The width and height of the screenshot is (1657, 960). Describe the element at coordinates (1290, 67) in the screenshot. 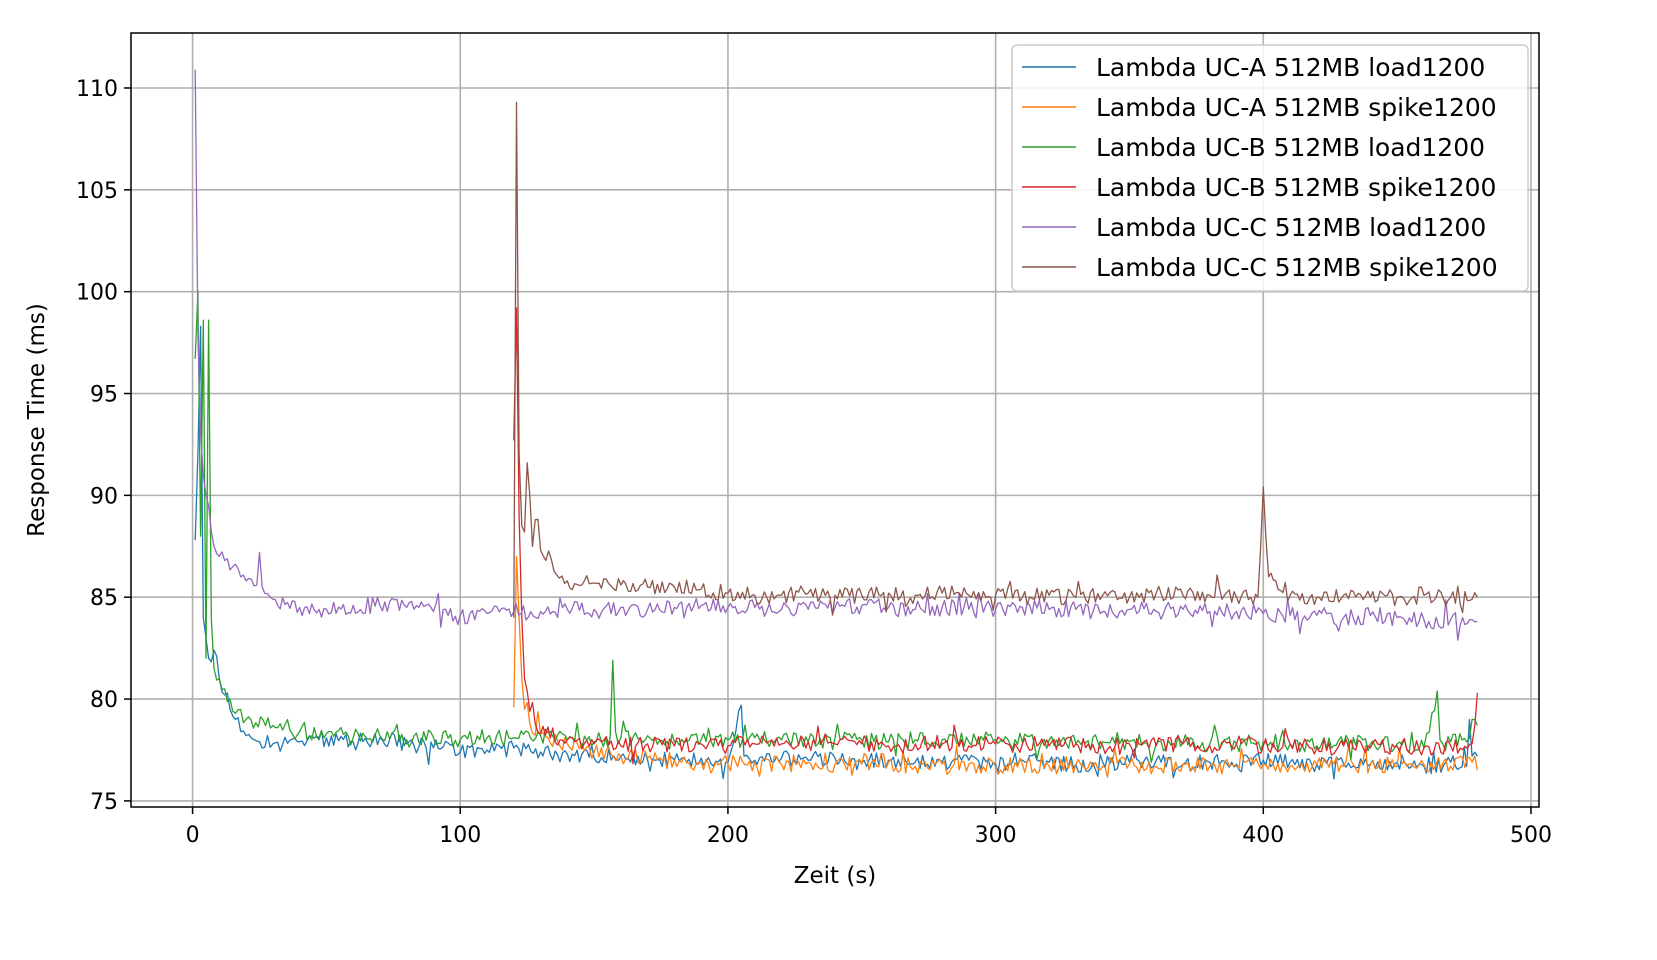

I see `legend-entry: Lambda UC-A 512MB load1200` at that location.